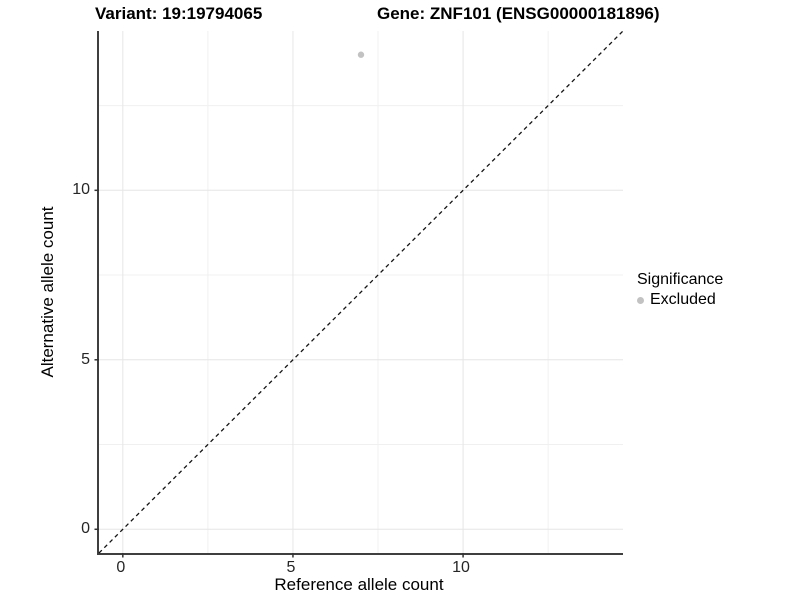  Describe the element at coordinates (461, 567) in the screenshot. I see `x-tick-label: 10` at that location.